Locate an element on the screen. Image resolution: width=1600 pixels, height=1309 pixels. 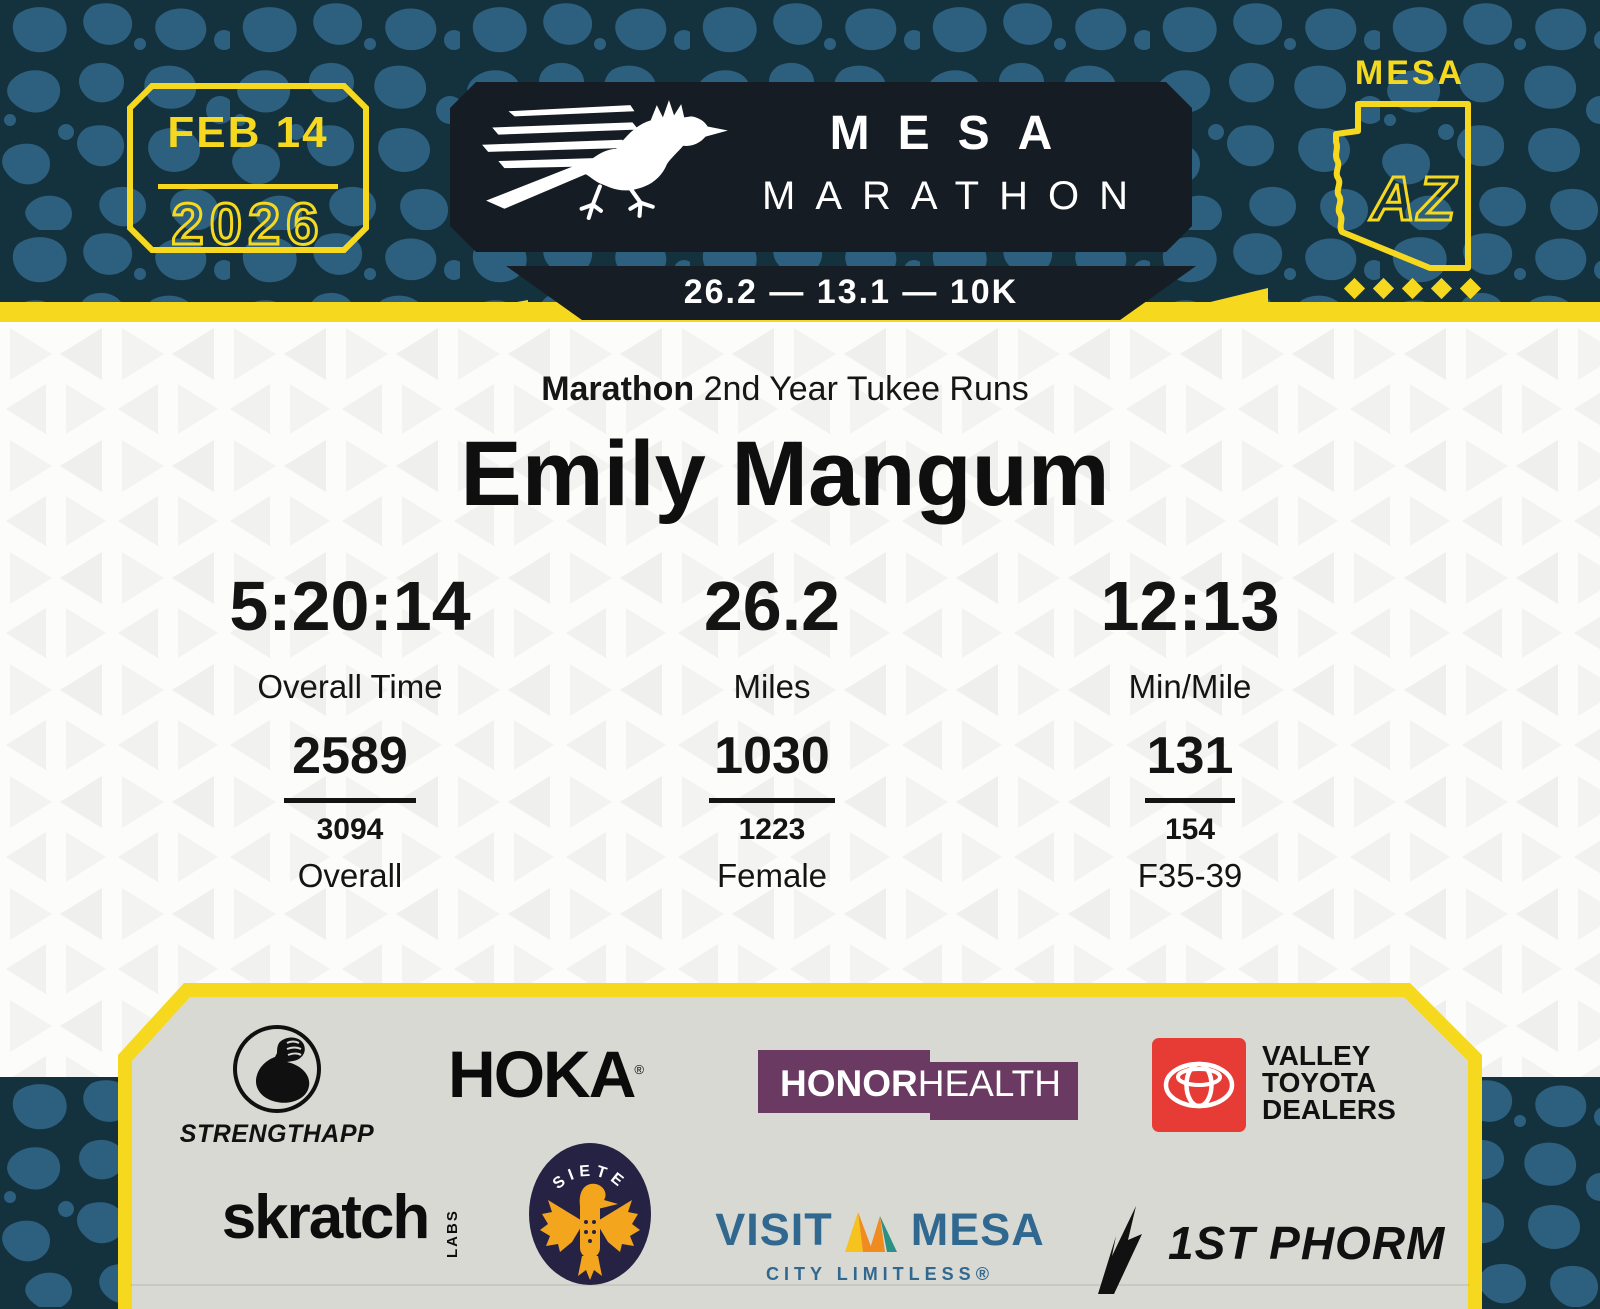
rank-age-group: 131 154 F35-39 is located at coordinates (1190, 810).